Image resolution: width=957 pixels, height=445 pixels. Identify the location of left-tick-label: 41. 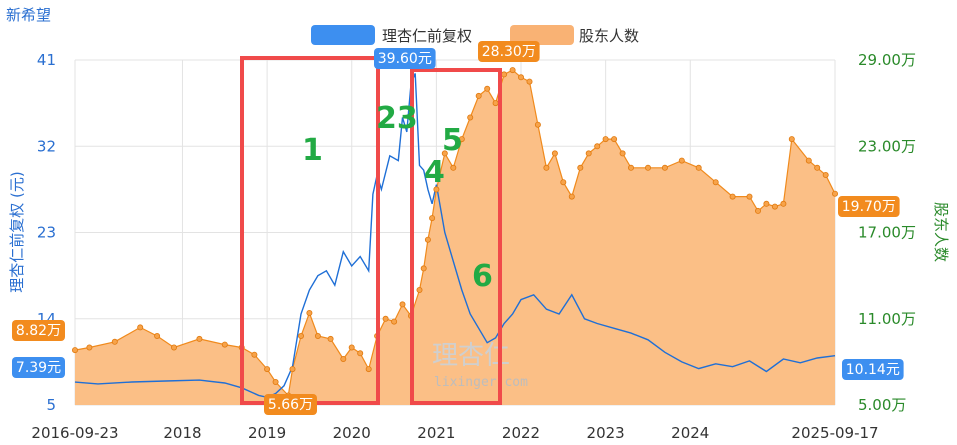
(46, 60).